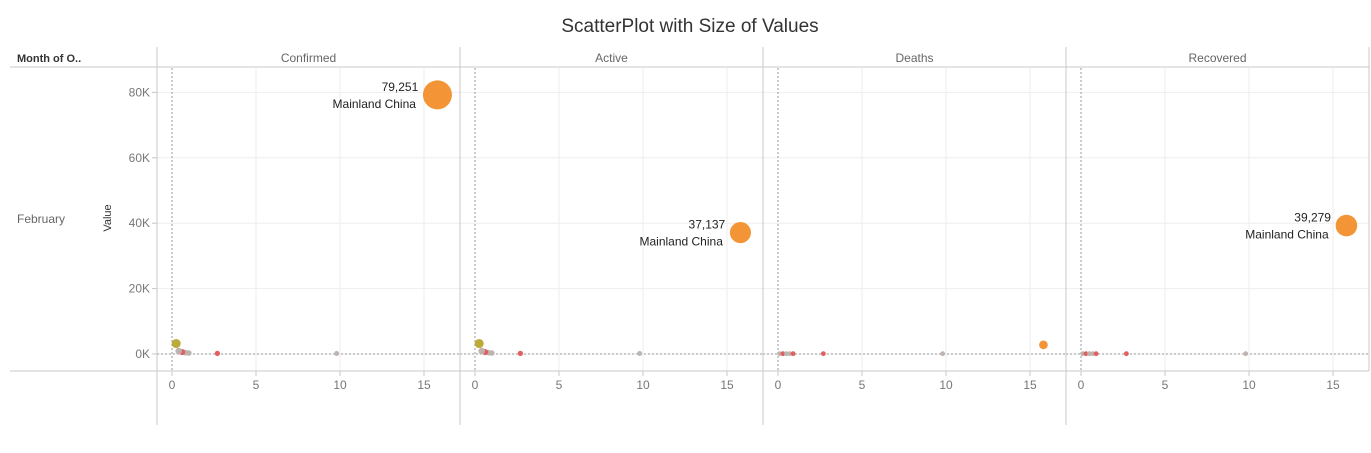  Describe the element at coordinates (41, 219) in the screenshot. I see `row-header-value: February` at that location.